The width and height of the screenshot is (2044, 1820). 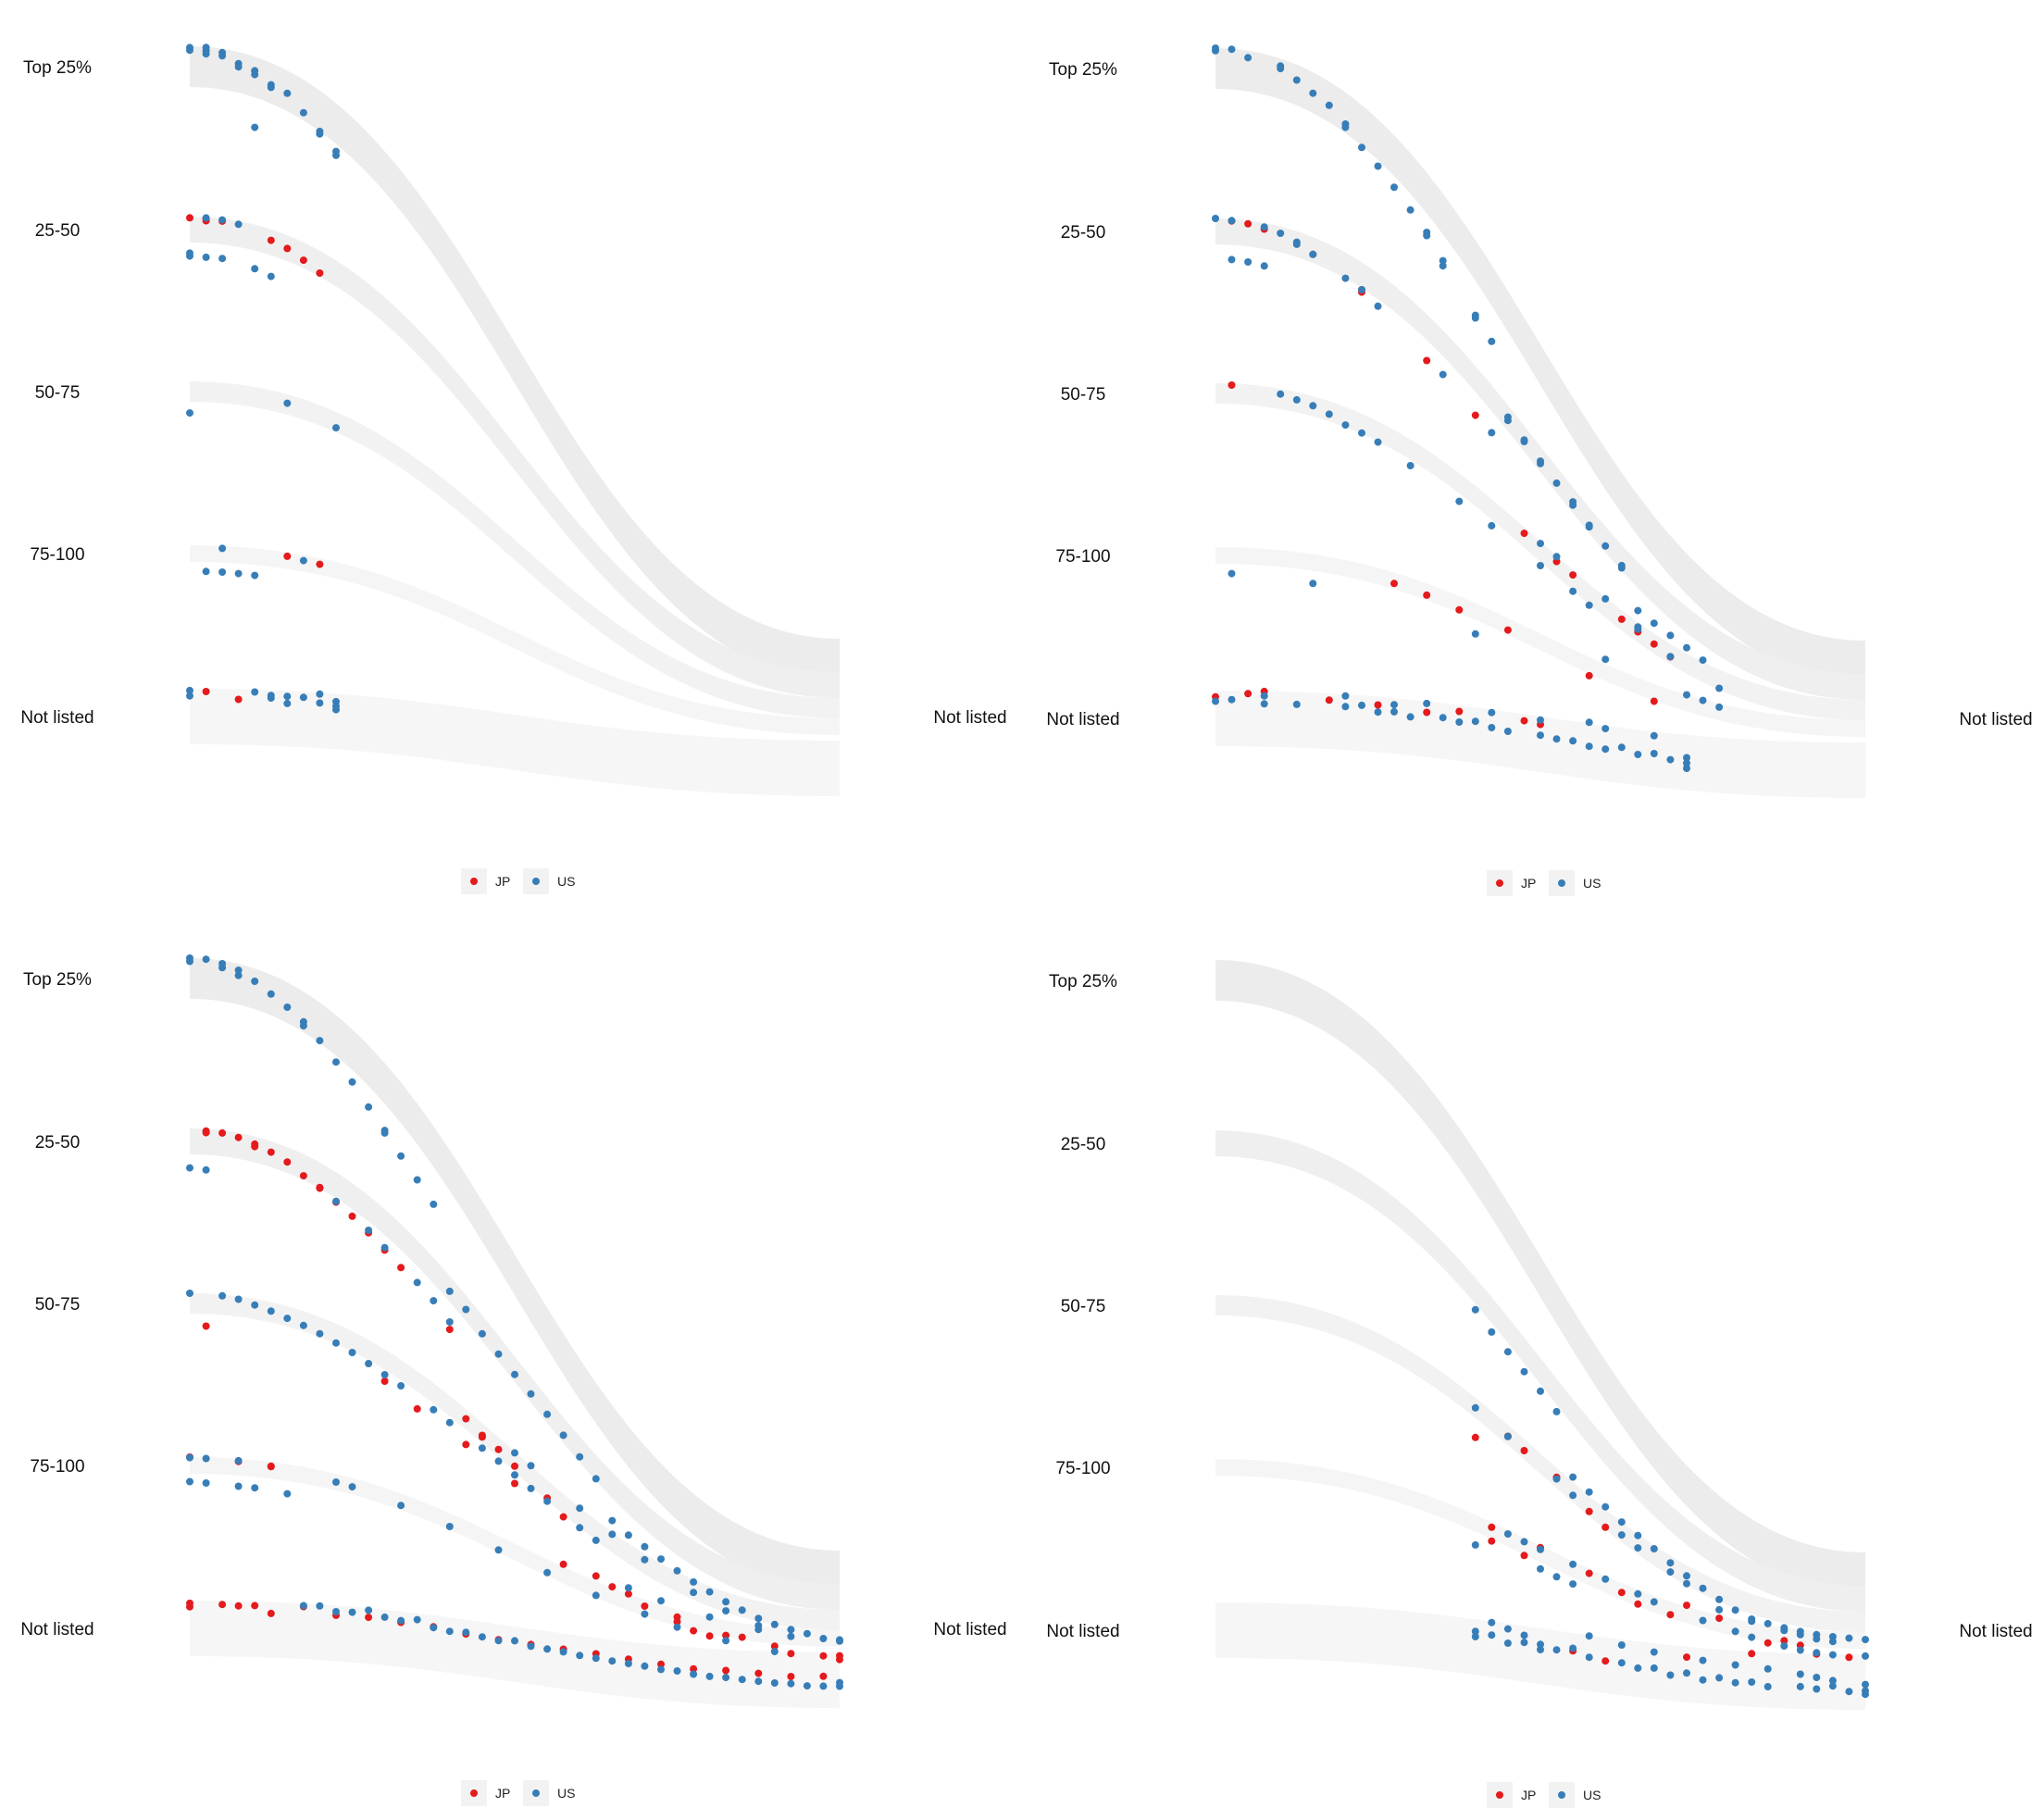 I want to click on legend-label-jp: JP, so click(x=502, y=1793).